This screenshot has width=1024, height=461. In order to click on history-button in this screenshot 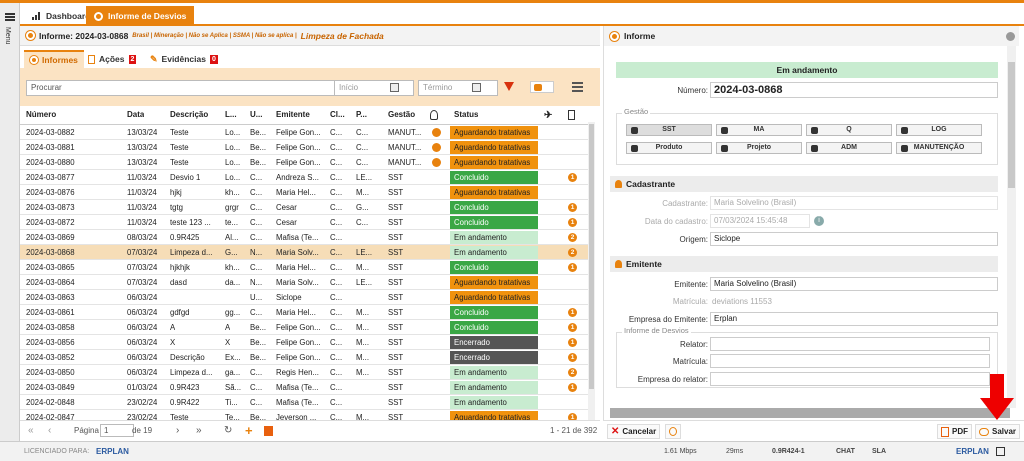, I will do `click(673, 431)`.